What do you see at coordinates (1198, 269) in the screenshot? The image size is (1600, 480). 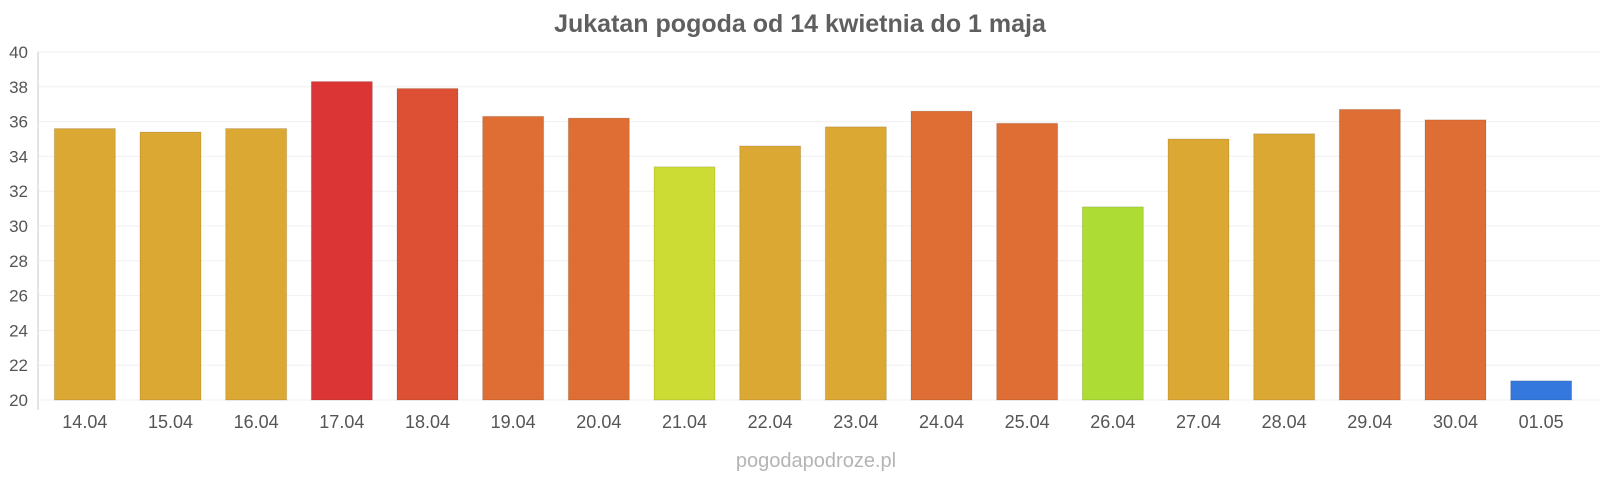 I see `bar-27.04` at bounding box center [1198, 269].